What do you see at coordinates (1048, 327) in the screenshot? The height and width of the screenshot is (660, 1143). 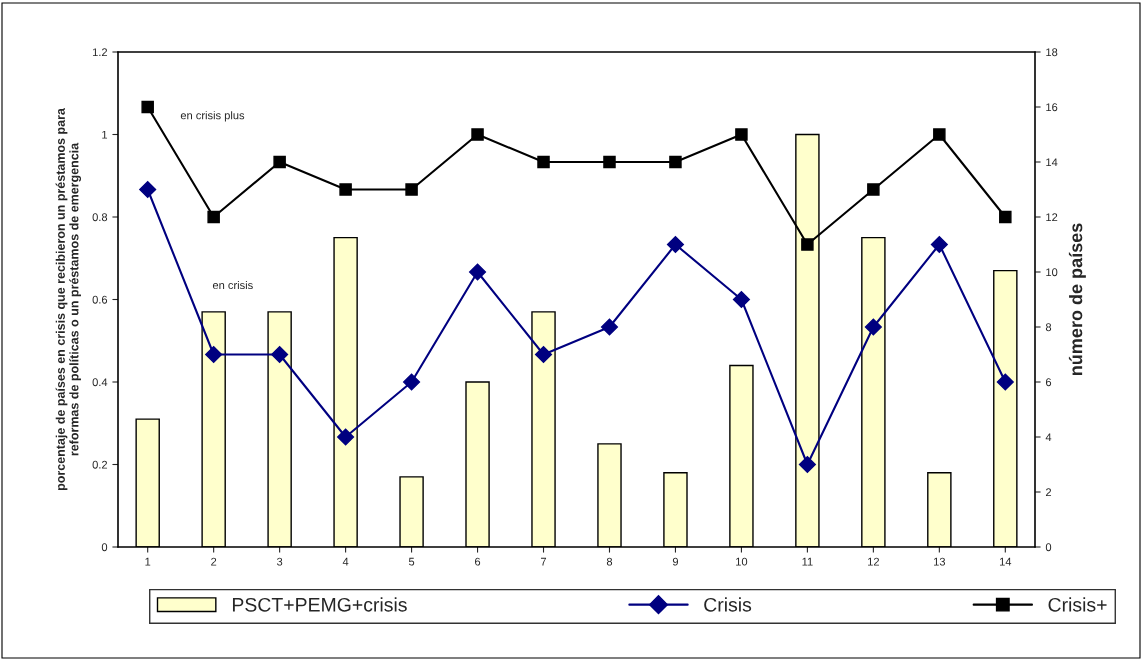 I see `y2-tick-label: 8` at bounding box center [1048, 327].